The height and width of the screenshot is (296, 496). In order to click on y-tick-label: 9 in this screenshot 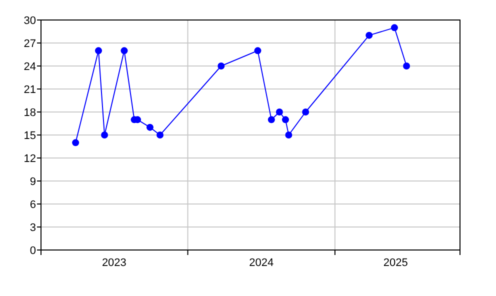, I will do `click(33, 182)`.